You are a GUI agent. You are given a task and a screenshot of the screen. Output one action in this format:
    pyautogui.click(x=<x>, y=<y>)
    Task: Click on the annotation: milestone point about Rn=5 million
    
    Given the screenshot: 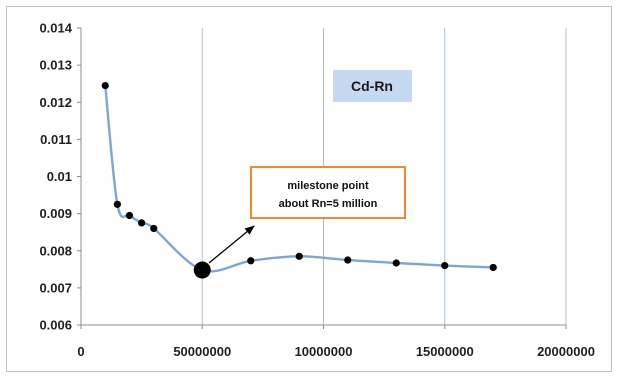 What is the action you would take?
    pyautogui.click(x=307, y=215)
    